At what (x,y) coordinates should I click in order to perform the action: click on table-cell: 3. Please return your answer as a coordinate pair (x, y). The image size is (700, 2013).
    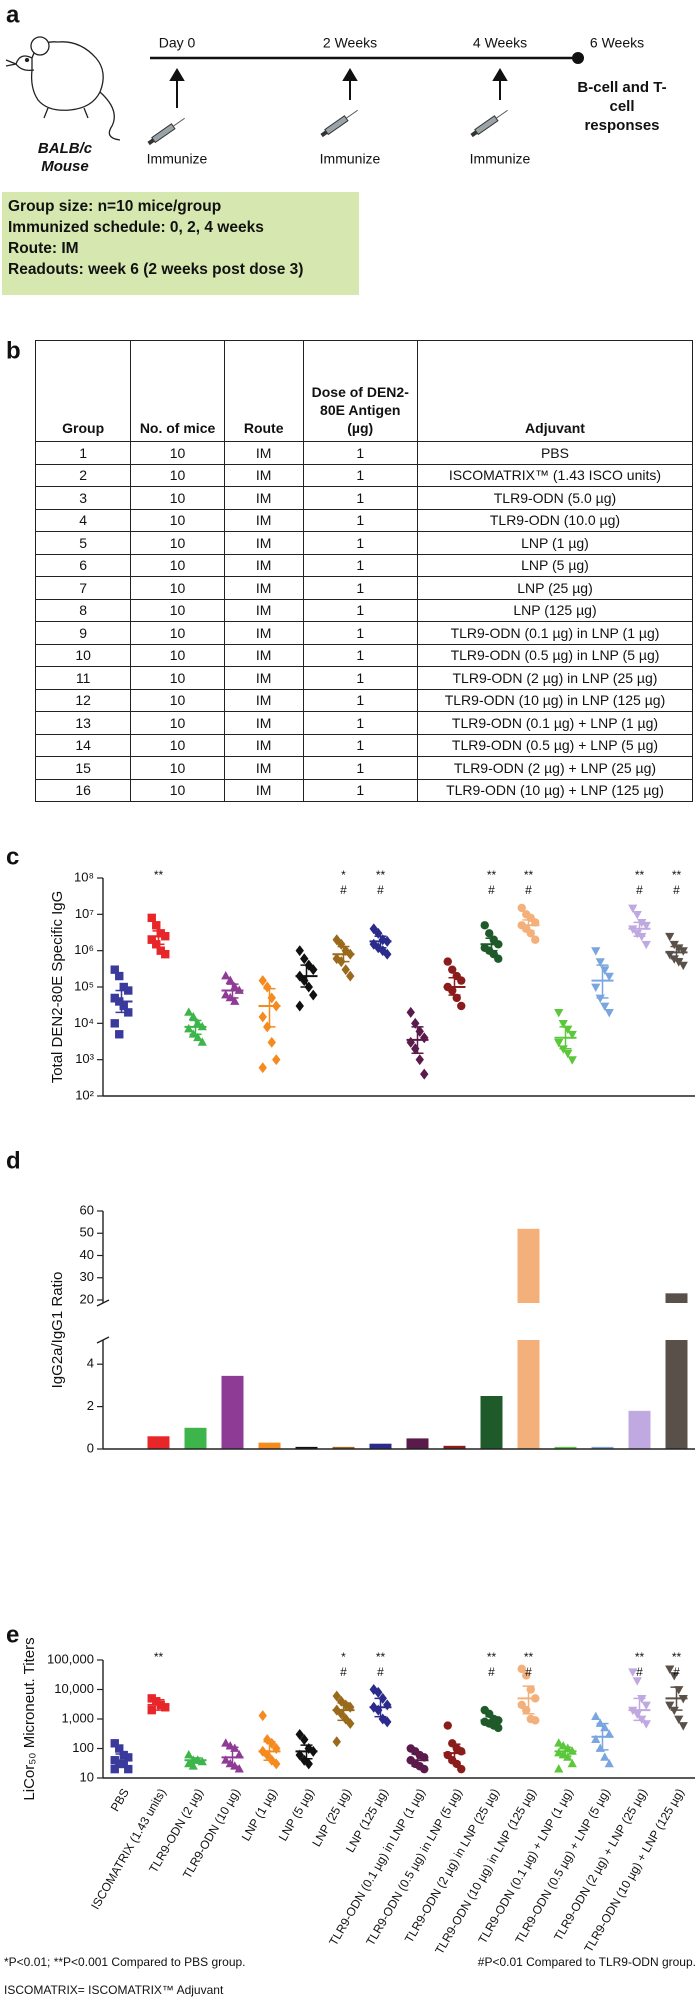
    Looking at the image, I should click on (83, 498).